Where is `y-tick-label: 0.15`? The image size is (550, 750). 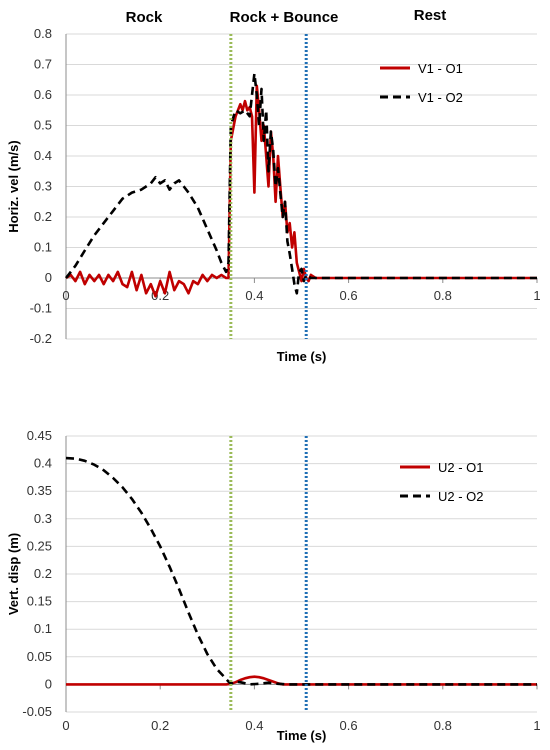
y-tick-label: 0.15 is located at coordinates (39, 601).